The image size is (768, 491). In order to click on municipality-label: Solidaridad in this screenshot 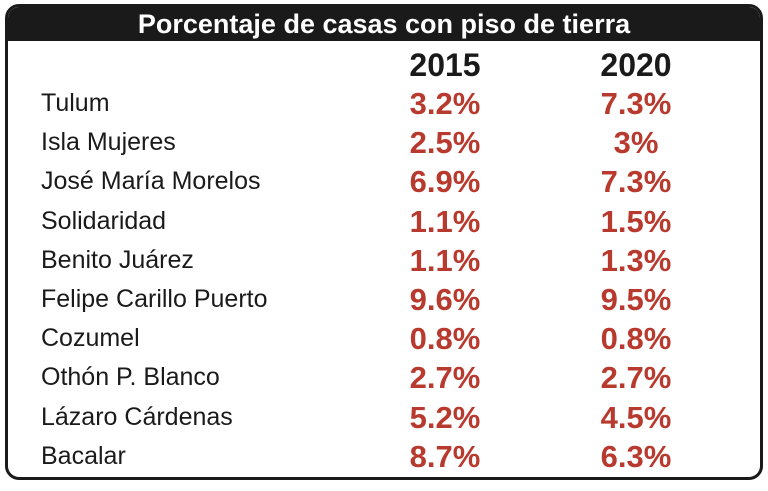, I will do `click(104, 220)`.